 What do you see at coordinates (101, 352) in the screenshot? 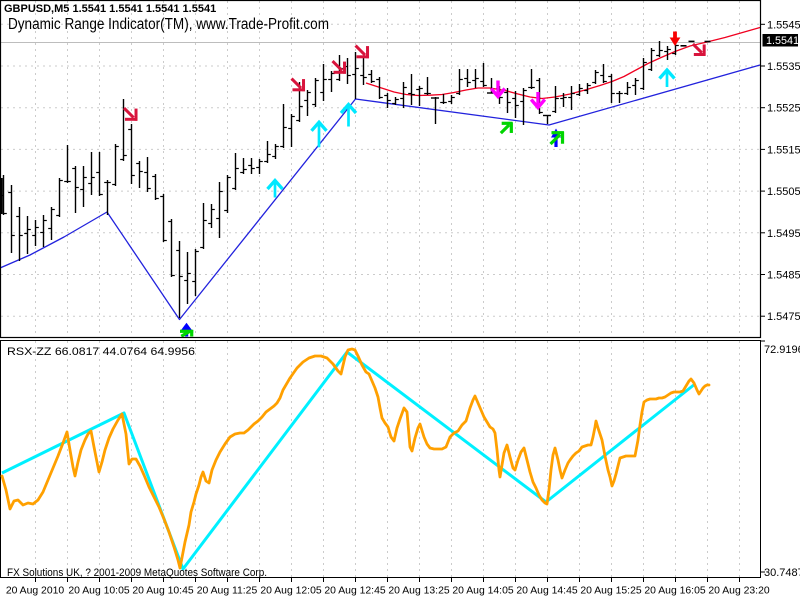
I see `svg-text: RSX-ZZ 66.0817 44.0764 64.9956` at bounding box center [101, 352].